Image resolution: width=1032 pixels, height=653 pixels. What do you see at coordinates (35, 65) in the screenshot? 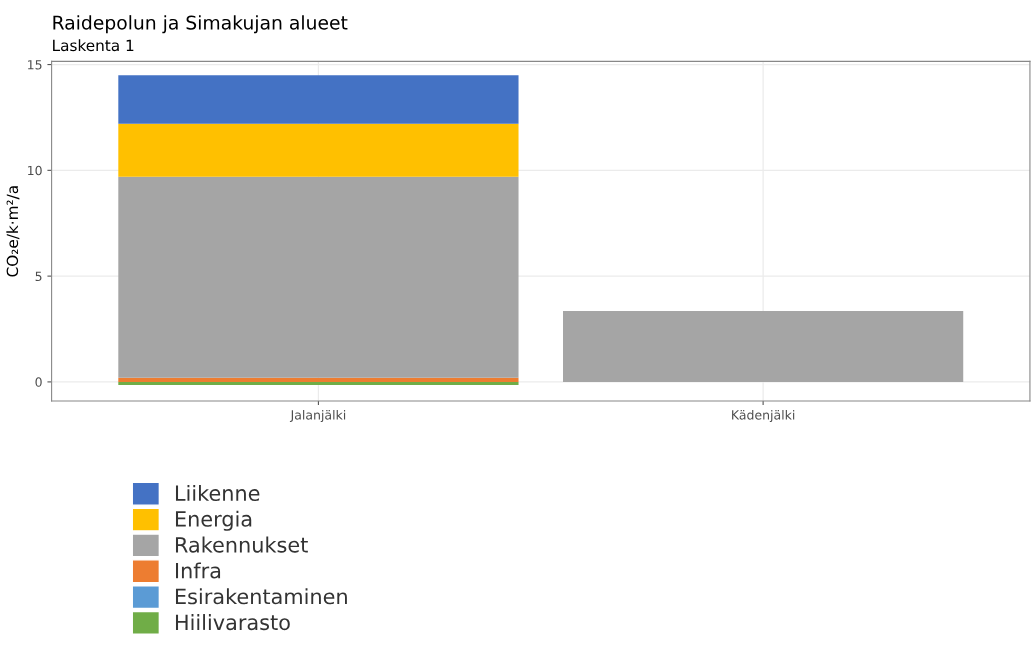
I see `y-tick-label: 15` at bounding box center [35, 65].